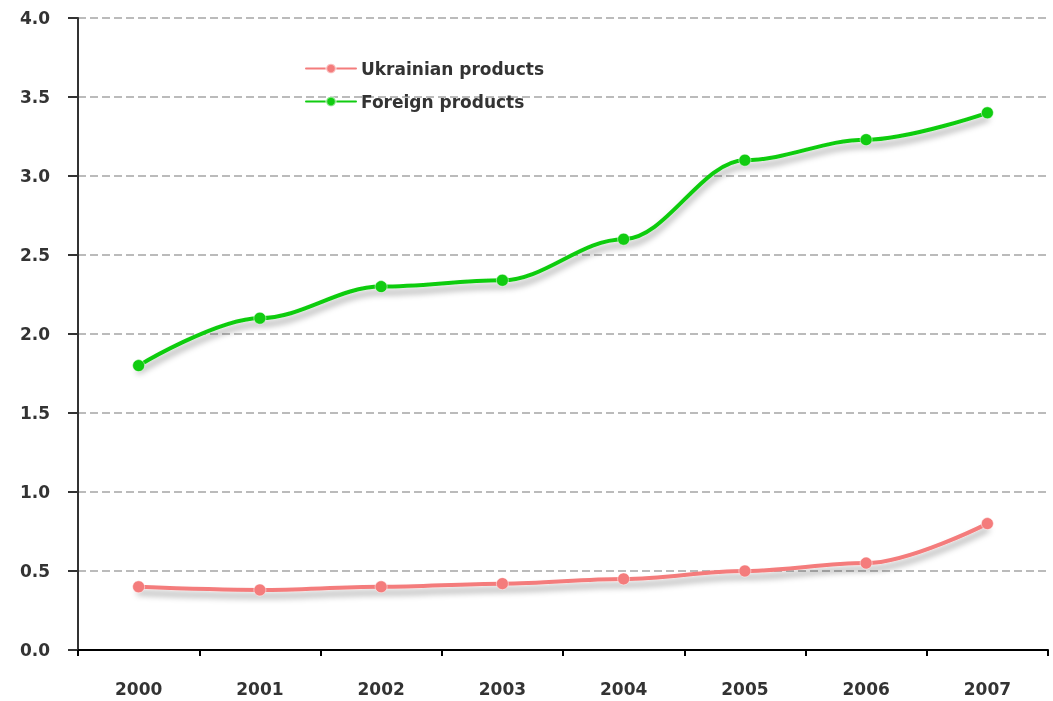  What do you see at coordinates (35, 176) in the screenshot?
I see `y-tick-label: 3.0` at bounding box center [35, 176].